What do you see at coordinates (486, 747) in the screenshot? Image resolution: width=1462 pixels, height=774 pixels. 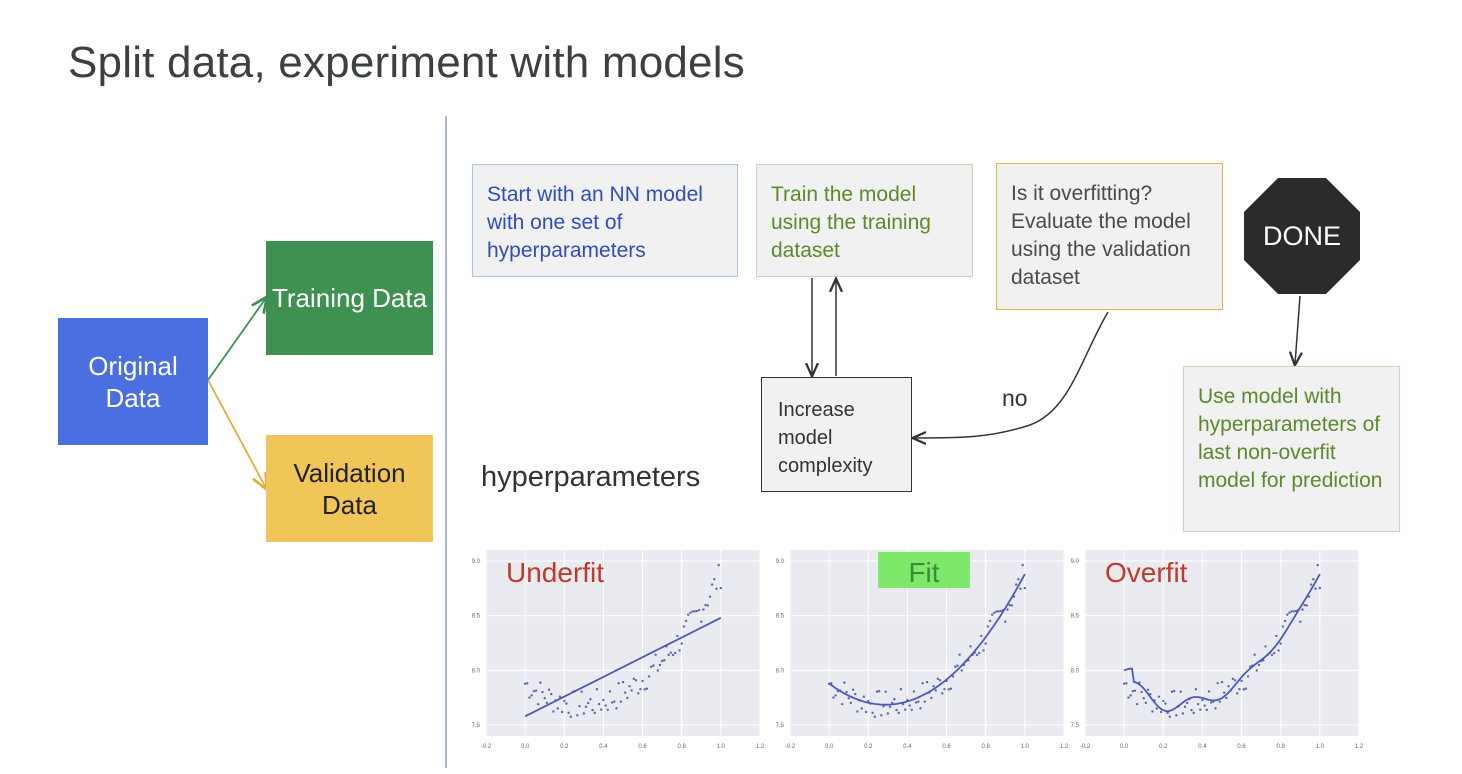 I see `x-tick-label: -0.2` at bounding box center [486, 747].